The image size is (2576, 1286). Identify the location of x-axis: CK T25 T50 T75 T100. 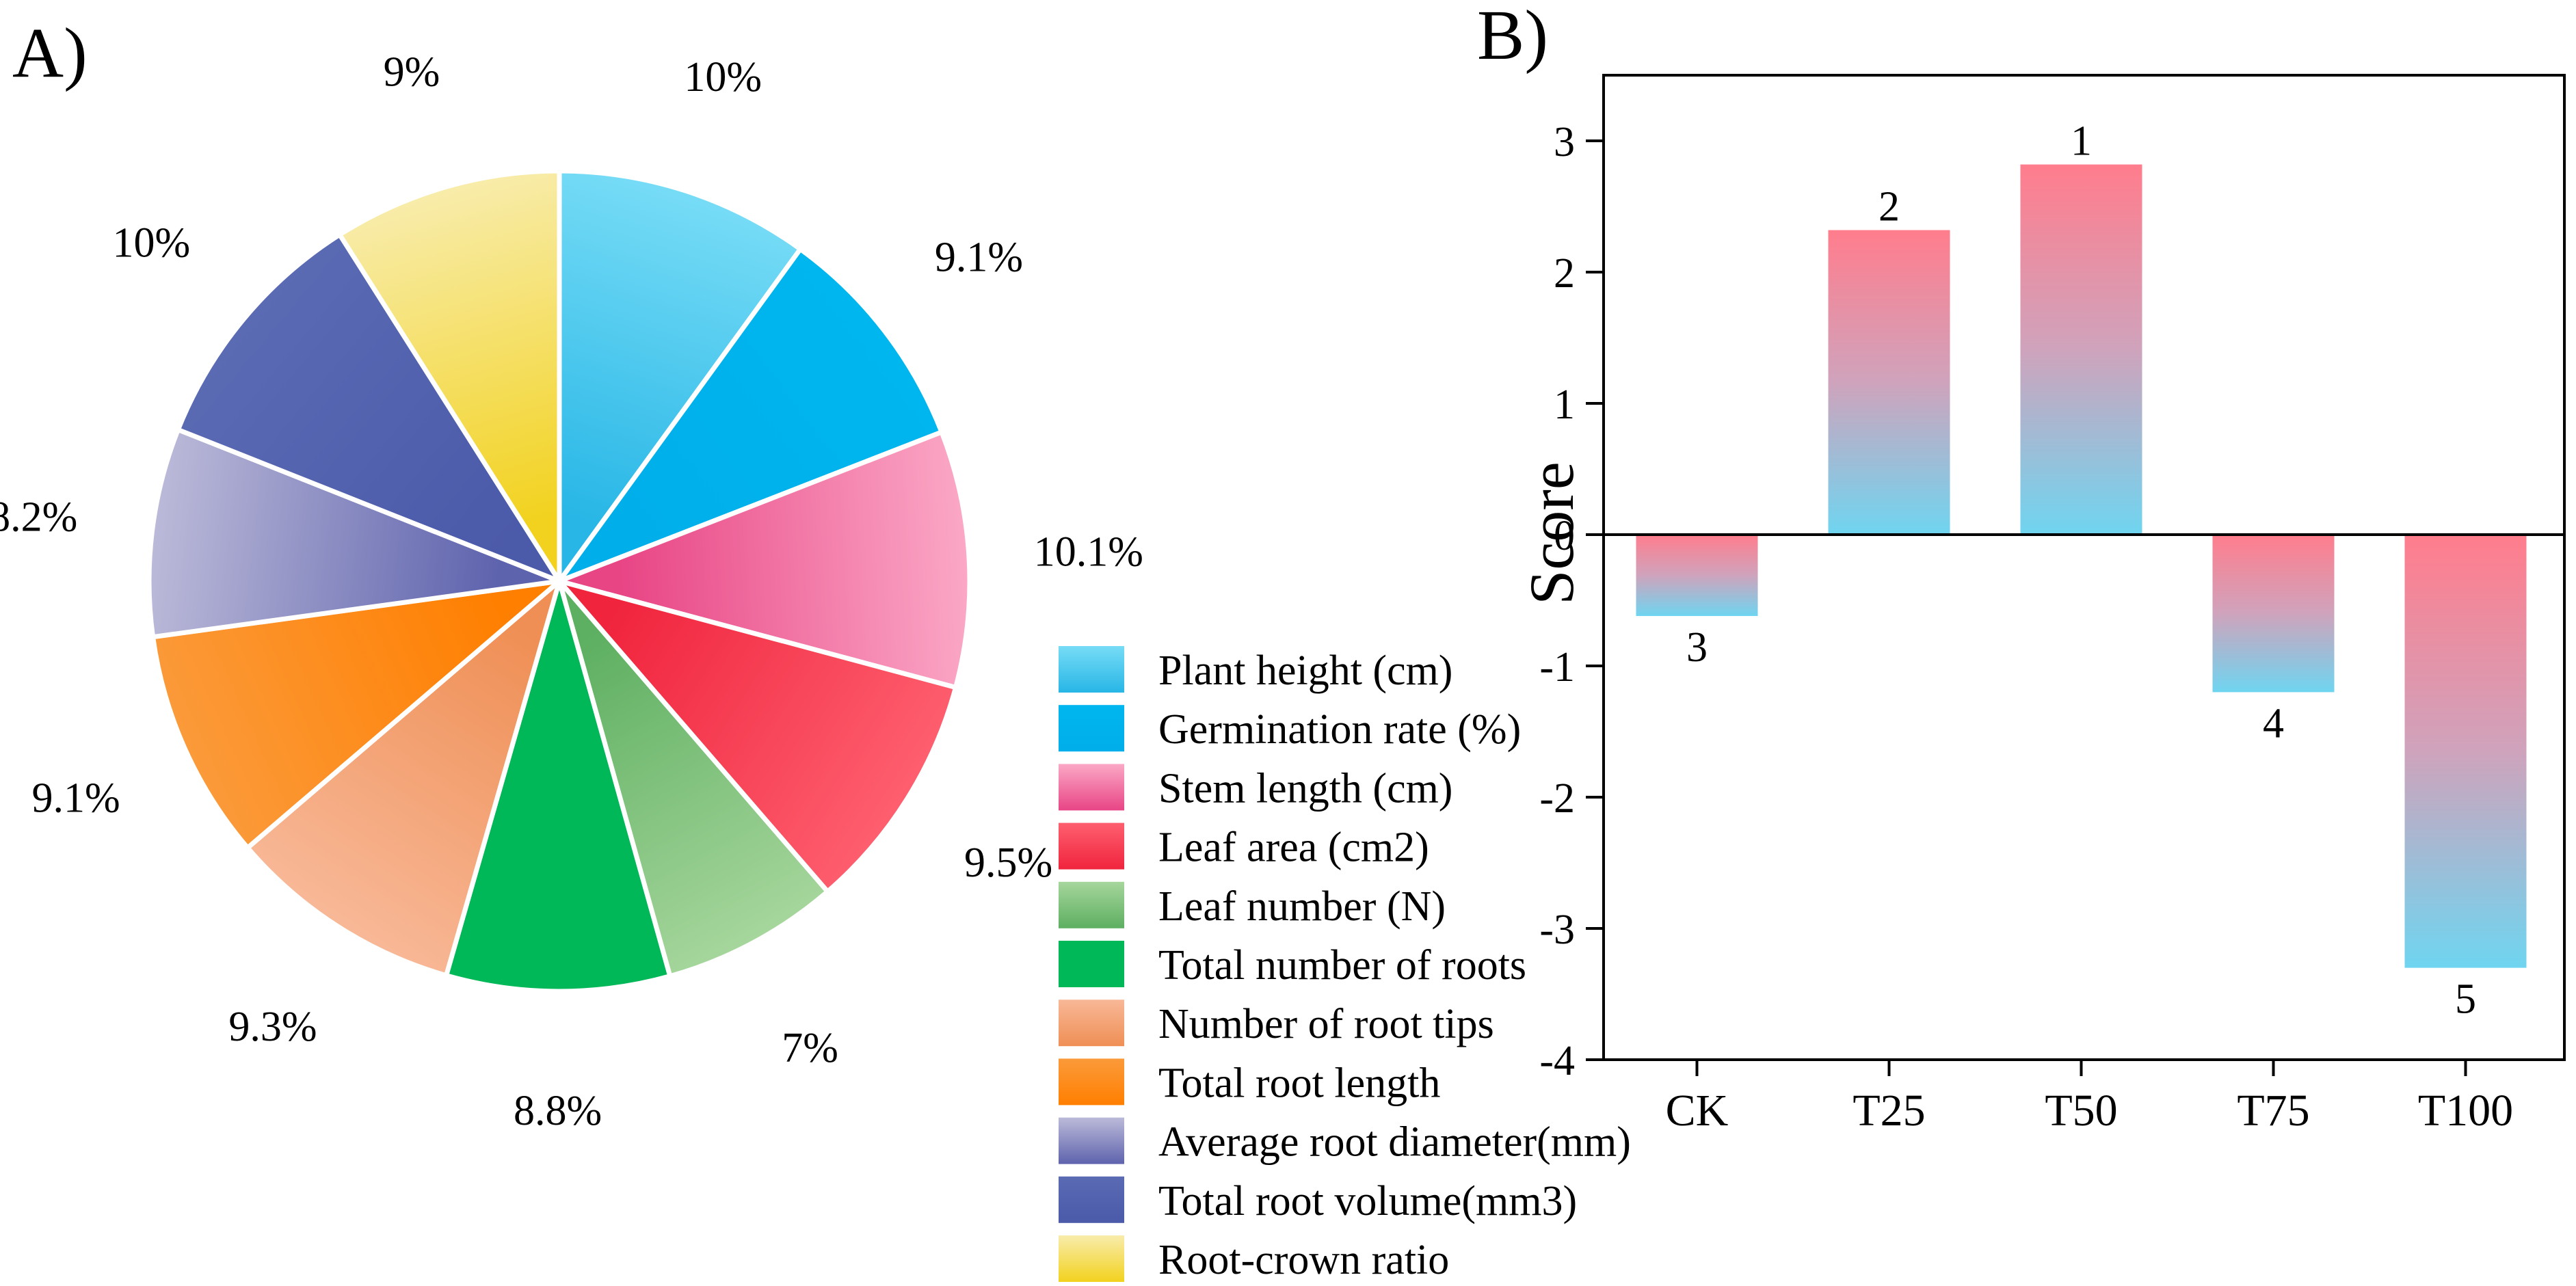
(2089, 1098).